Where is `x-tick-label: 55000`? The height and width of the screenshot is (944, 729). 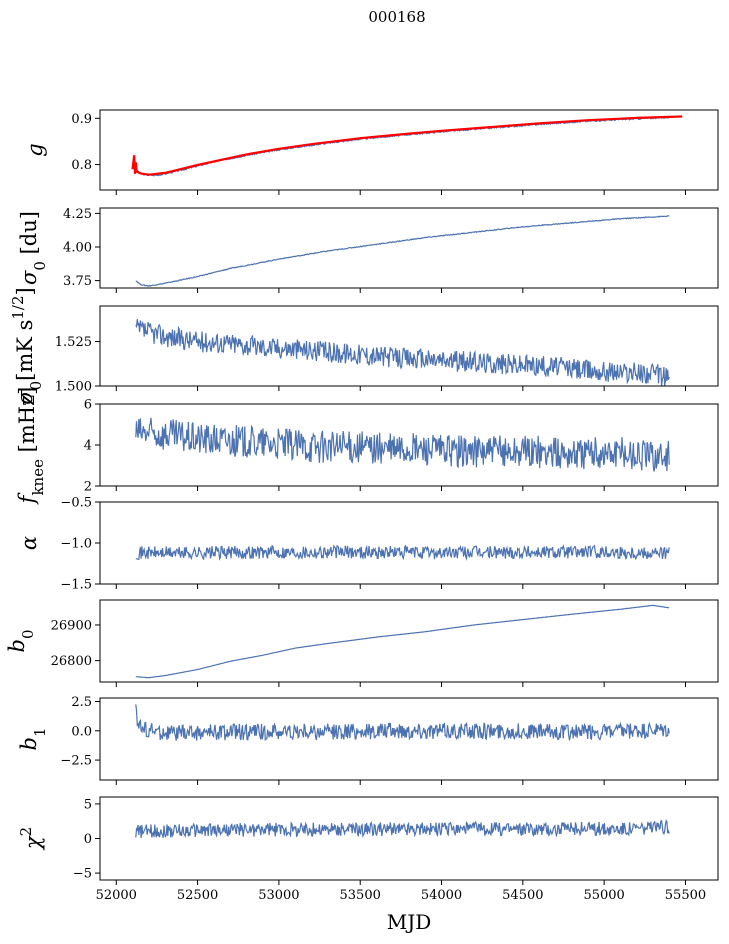 x-tick-label: 55000 is located at coordinates (603, 895).